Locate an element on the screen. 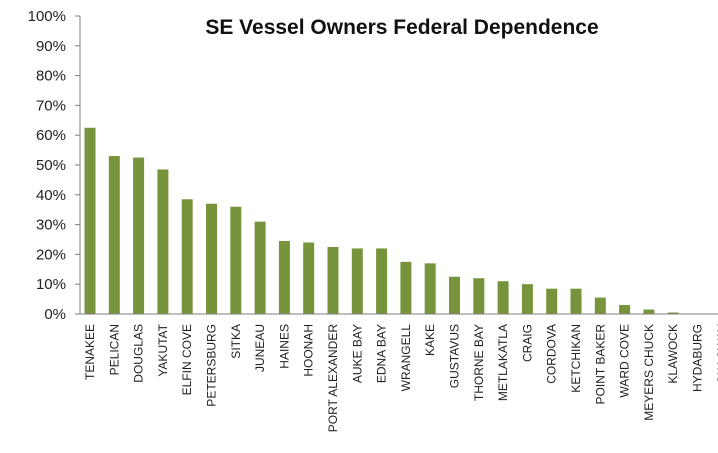 The width and height of the screenshot is (718, 453). x-tick-label: EDNA BAY is located at coordinates (382, 353).